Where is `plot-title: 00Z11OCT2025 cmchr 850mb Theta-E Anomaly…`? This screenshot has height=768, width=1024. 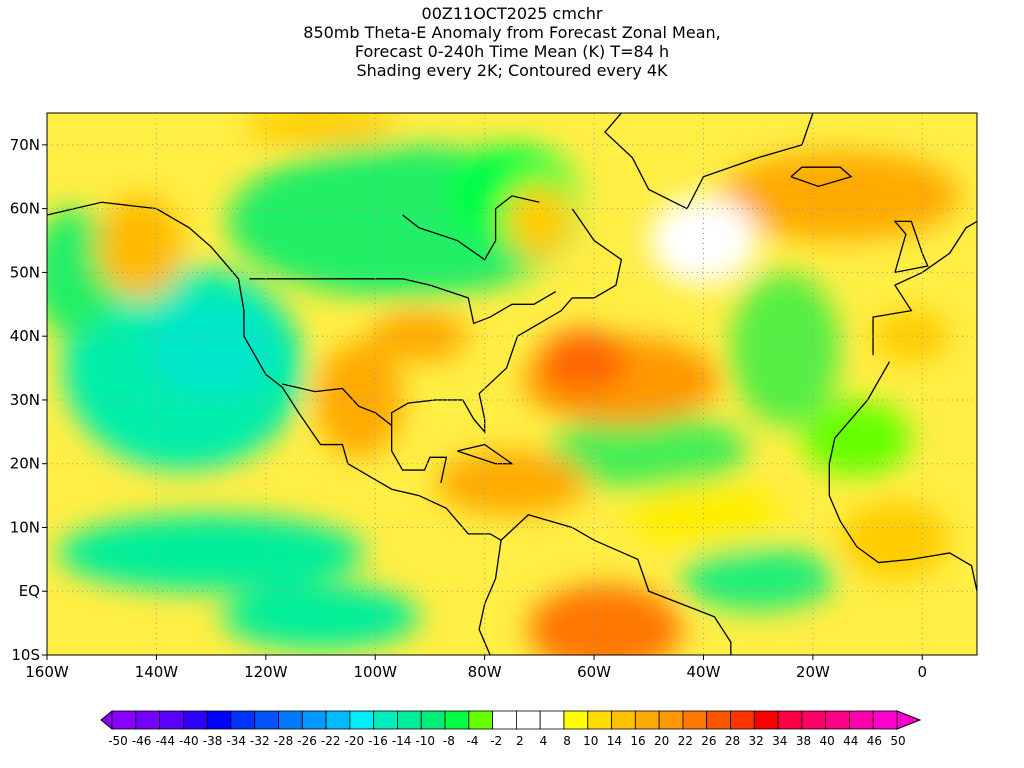 plot-title: 00Z11OCT2025 cmchr 850mb Theta-E Anomaly… is located at coordinates (512, 42).